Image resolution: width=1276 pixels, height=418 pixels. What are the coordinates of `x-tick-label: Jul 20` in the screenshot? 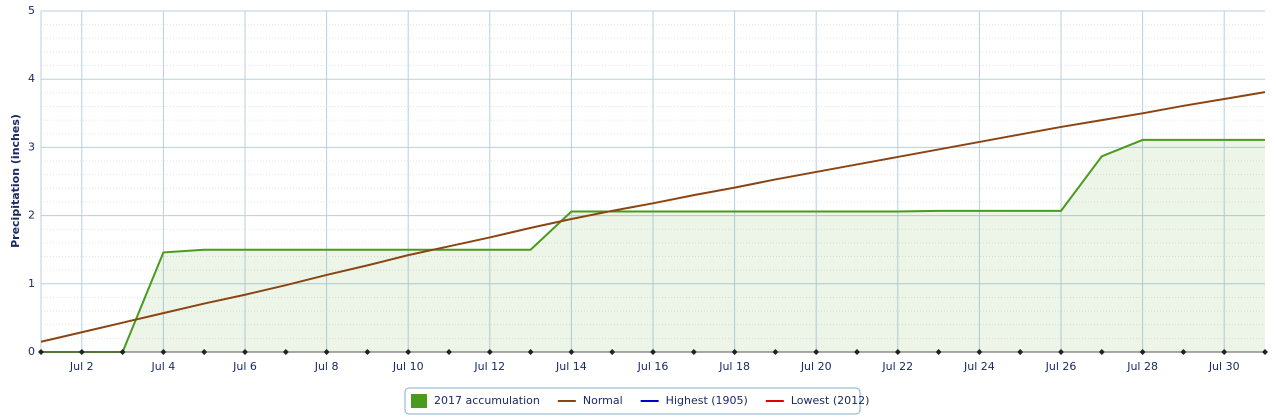 It's located at (816, 366).